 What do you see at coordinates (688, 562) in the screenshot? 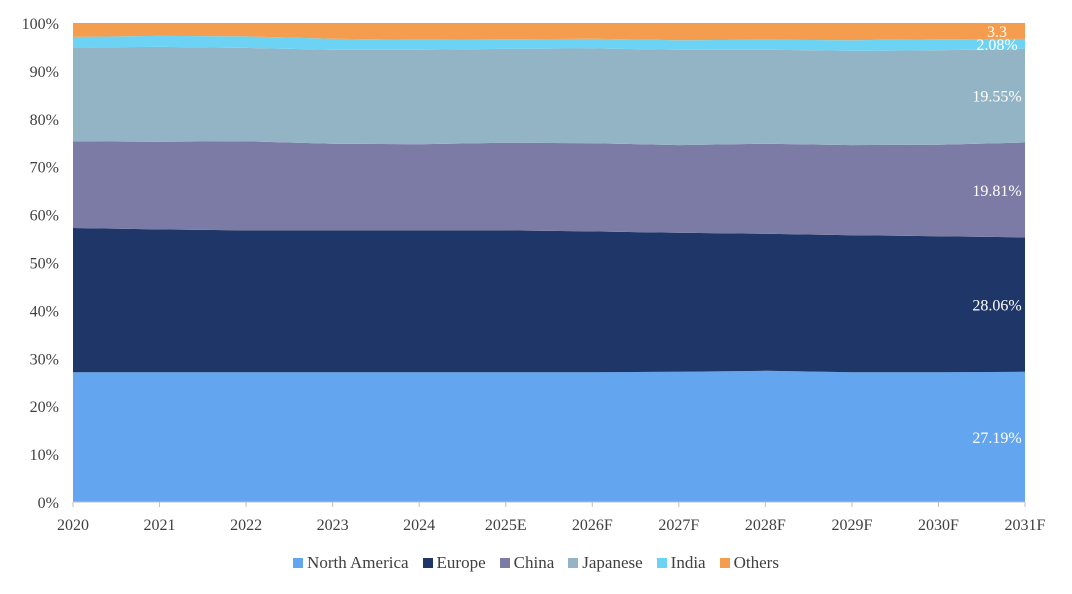
I see `legend-label: India` at bounding box center [688, 562].